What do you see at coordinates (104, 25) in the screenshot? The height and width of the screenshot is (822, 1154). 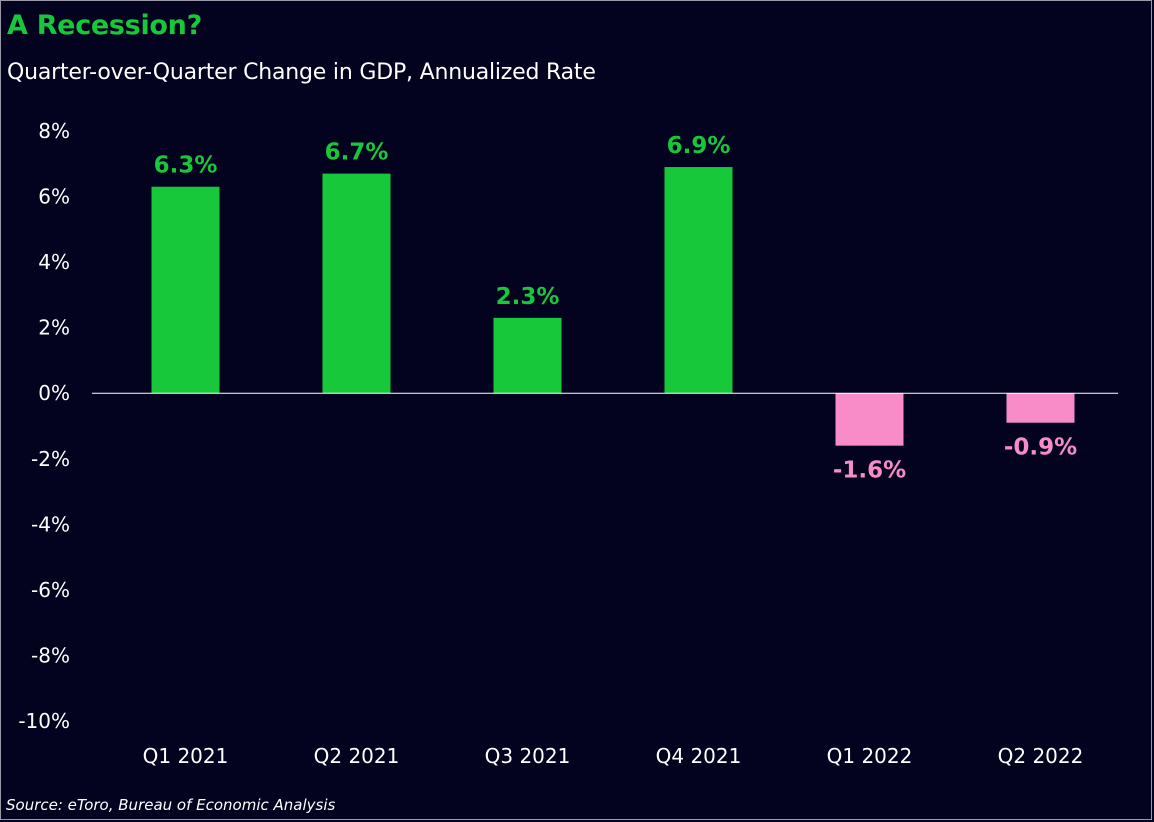 I see `chart-title: A Recession?` at bounding box center [104, 25].